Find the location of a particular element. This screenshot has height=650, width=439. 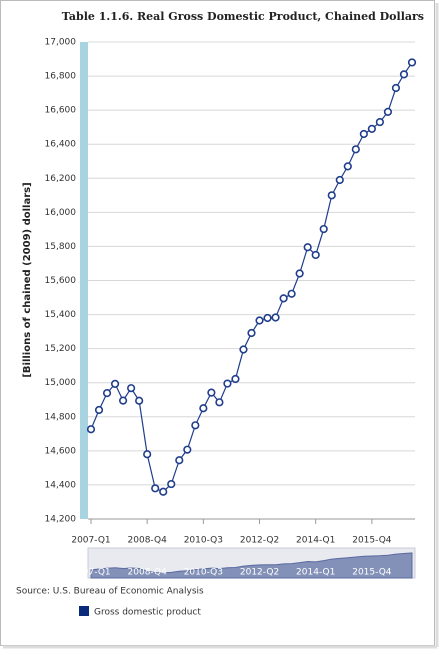

navigator-label: 2007-Q1 is located at coordinates (90, 573).